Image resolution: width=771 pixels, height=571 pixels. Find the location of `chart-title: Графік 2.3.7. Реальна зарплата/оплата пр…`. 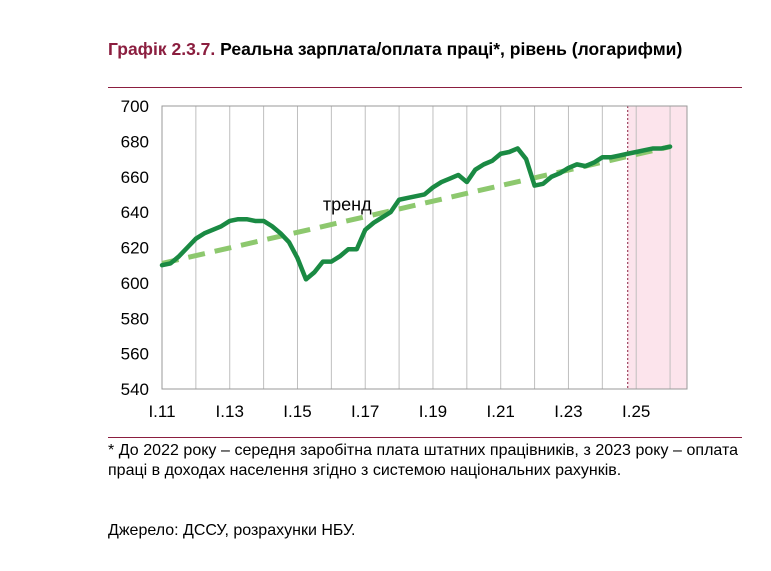

chart-title: Графік 2.3.7. Реальна зарплата/оплата пр… is located at coordinates (428, 49).